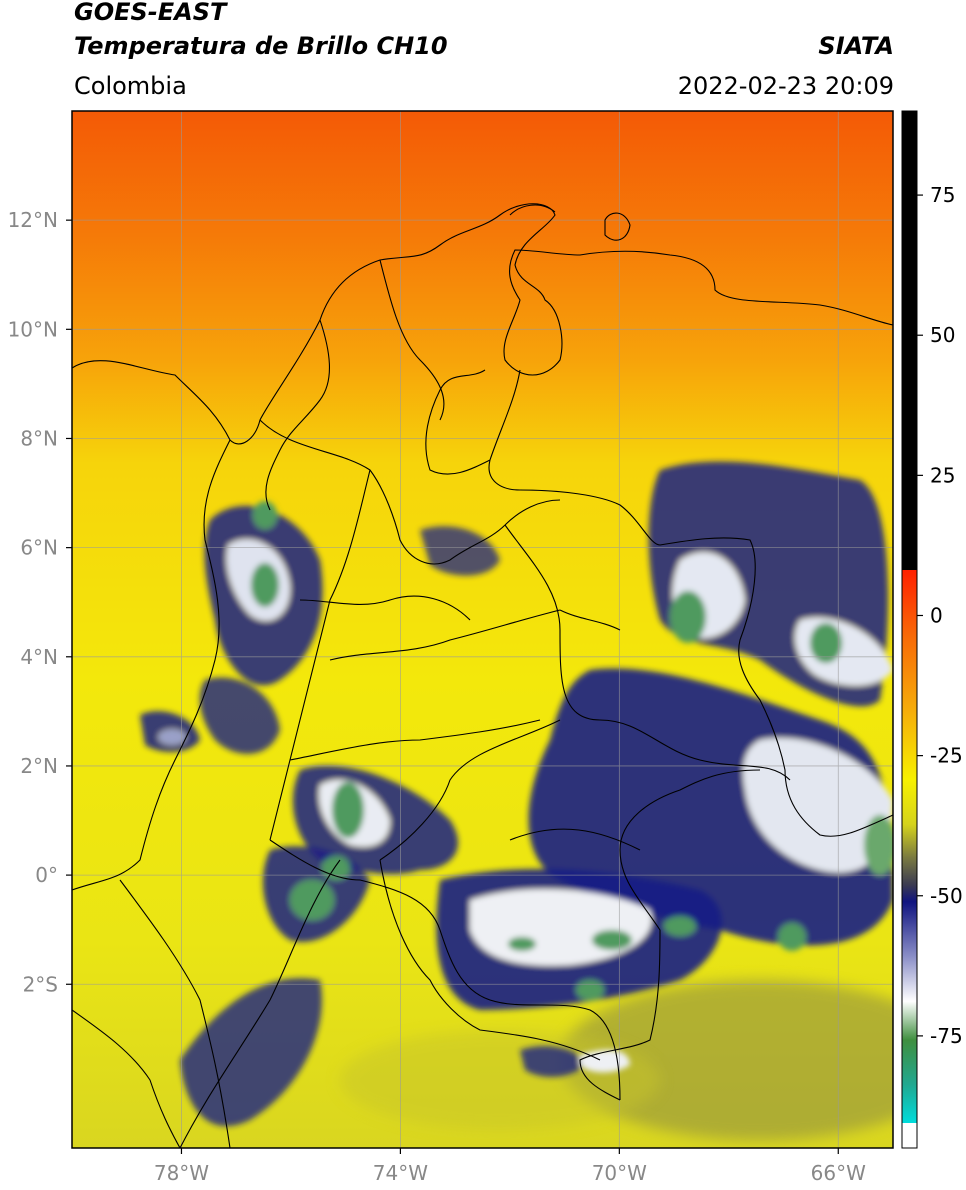 This screenshot has width=966, height=1190. Describe the element at coordinates (150, 13) in the screenshot. I see `satellite-title: GOES-EAST` at that location.